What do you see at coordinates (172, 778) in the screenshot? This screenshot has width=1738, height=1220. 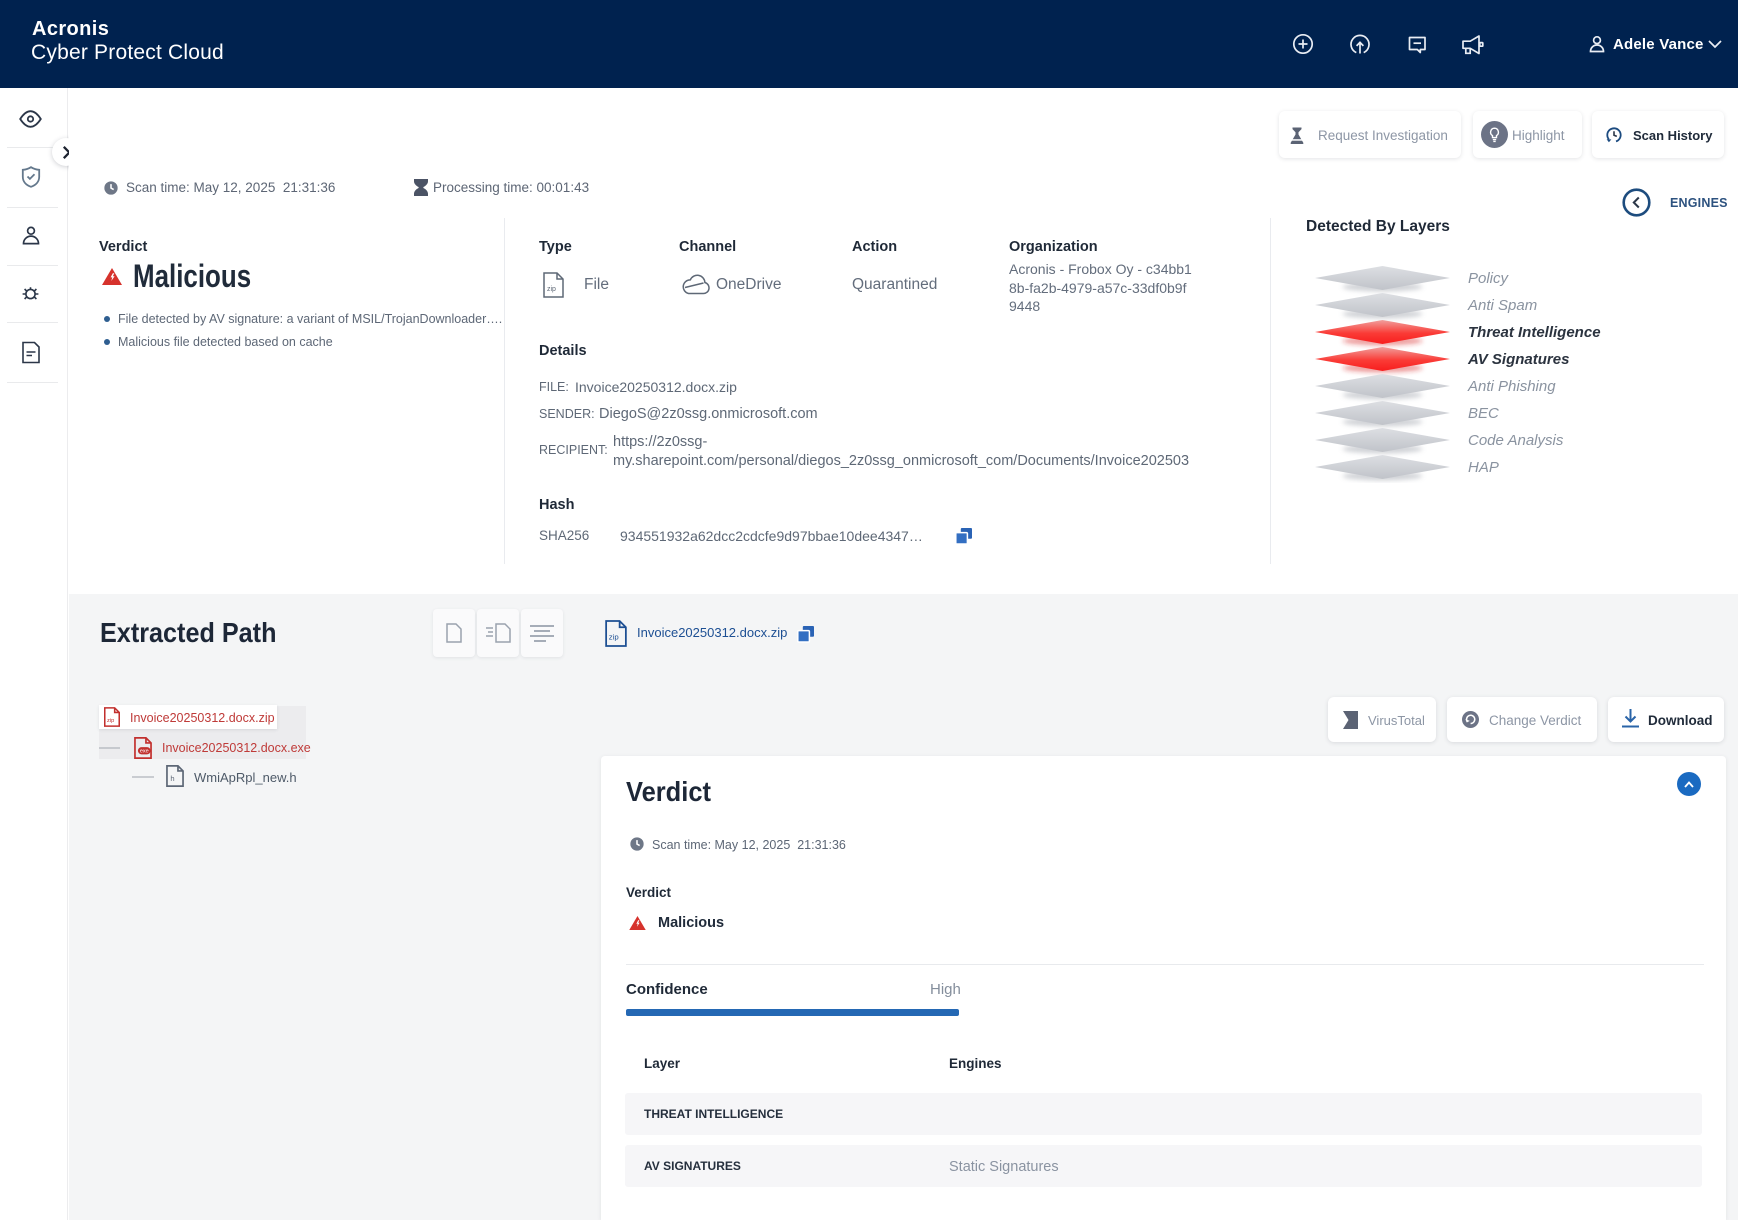 I see `svg-text: h` at bounding box center [172, 778].